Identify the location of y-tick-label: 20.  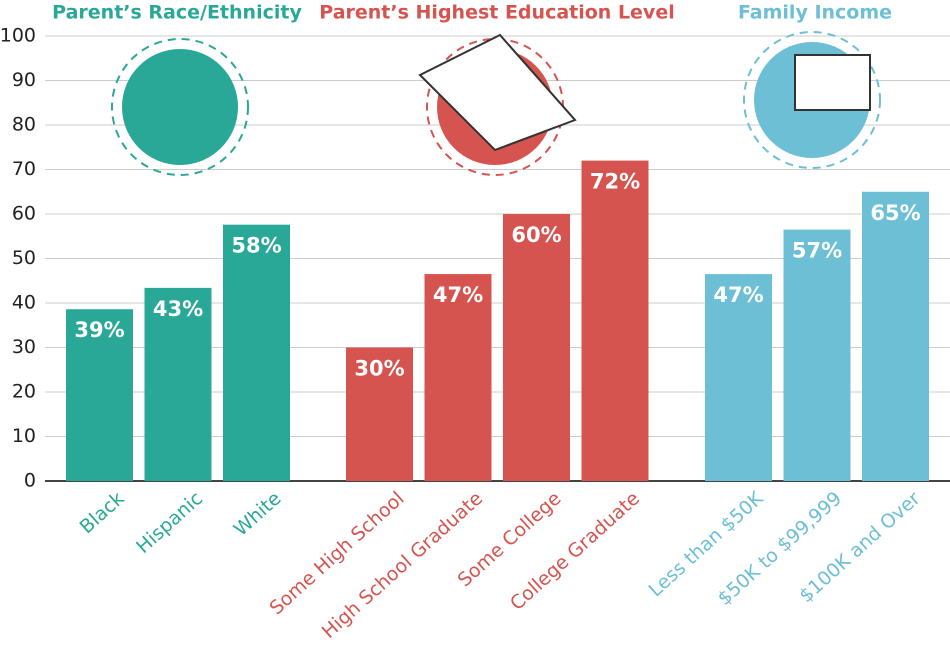
(24, 392).